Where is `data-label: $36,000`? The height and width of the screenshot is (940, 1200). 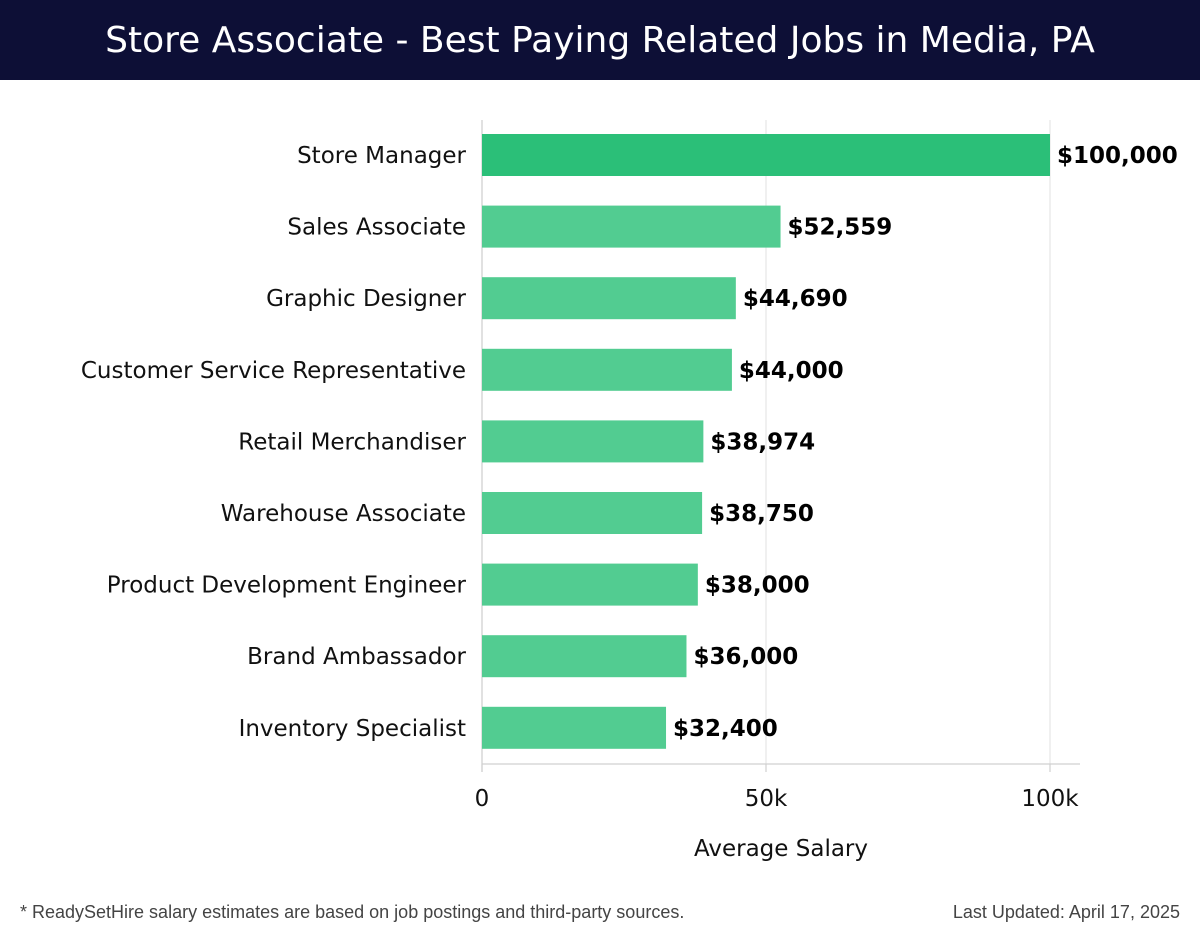
data-label: $36,000 is located at coordinates (745, 657).